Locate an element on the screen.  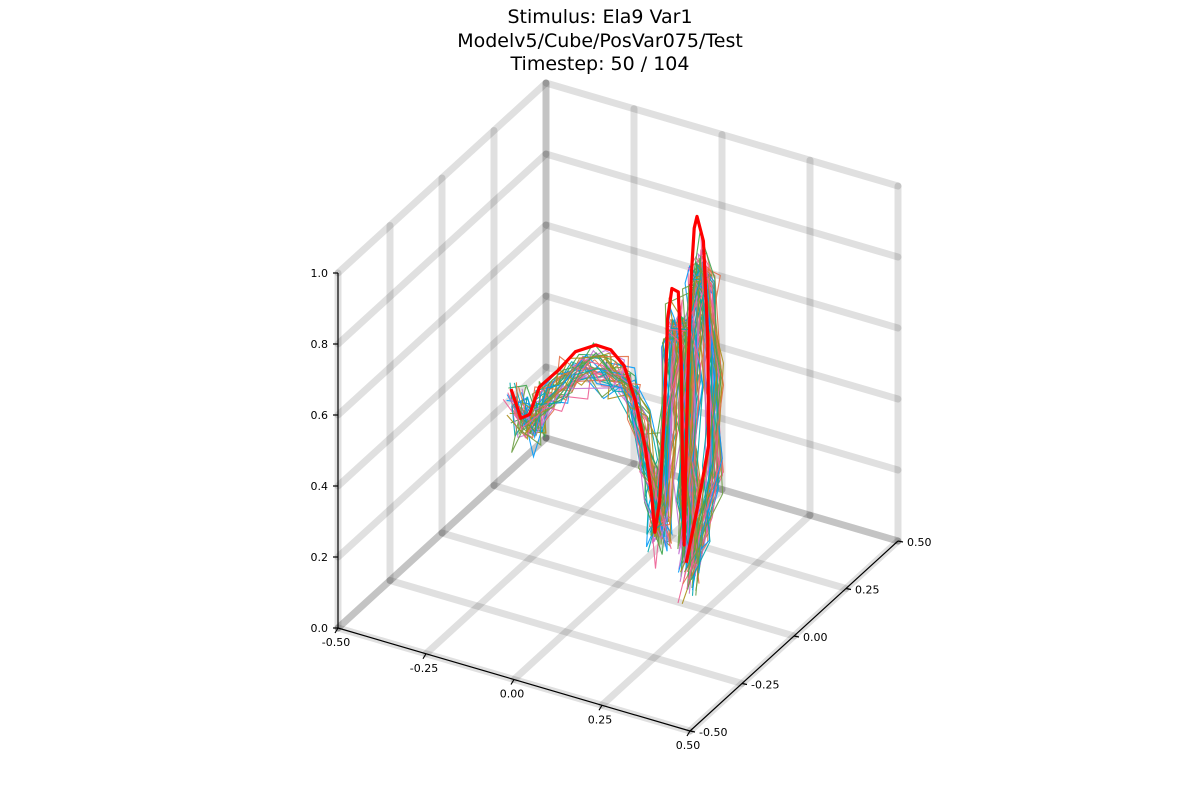
ground-truth-trajectory is located at coordinates (610, 389).